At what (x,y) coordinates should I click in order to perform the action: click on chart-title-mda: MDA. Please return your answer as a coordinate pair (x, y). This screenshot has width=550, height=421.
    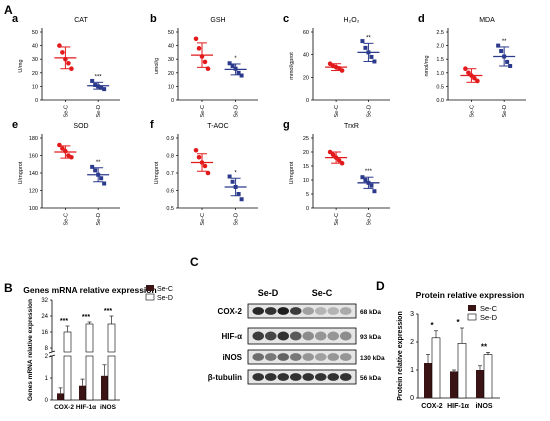
    Looking at the image, I should click on (487, 20).